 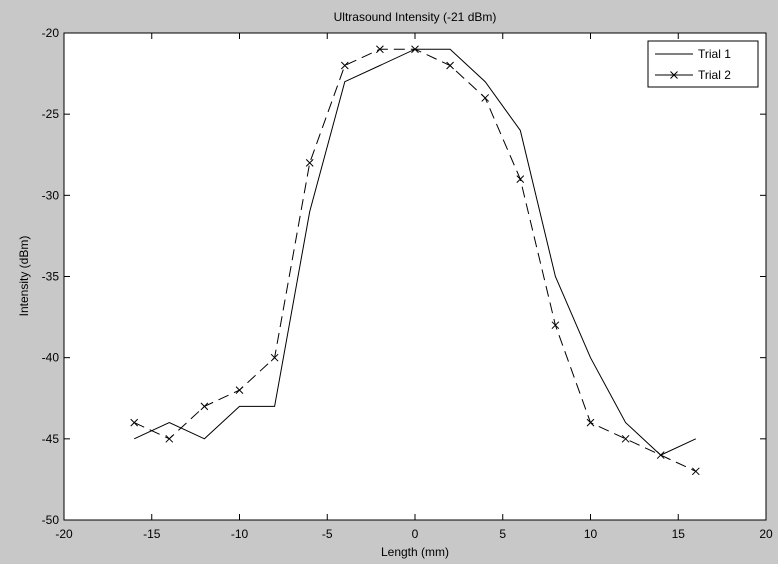 What do you see at coordinates (51, 439) in the screenshot?
I see `y-tick-label: -45` at bounding box center [51, 439].